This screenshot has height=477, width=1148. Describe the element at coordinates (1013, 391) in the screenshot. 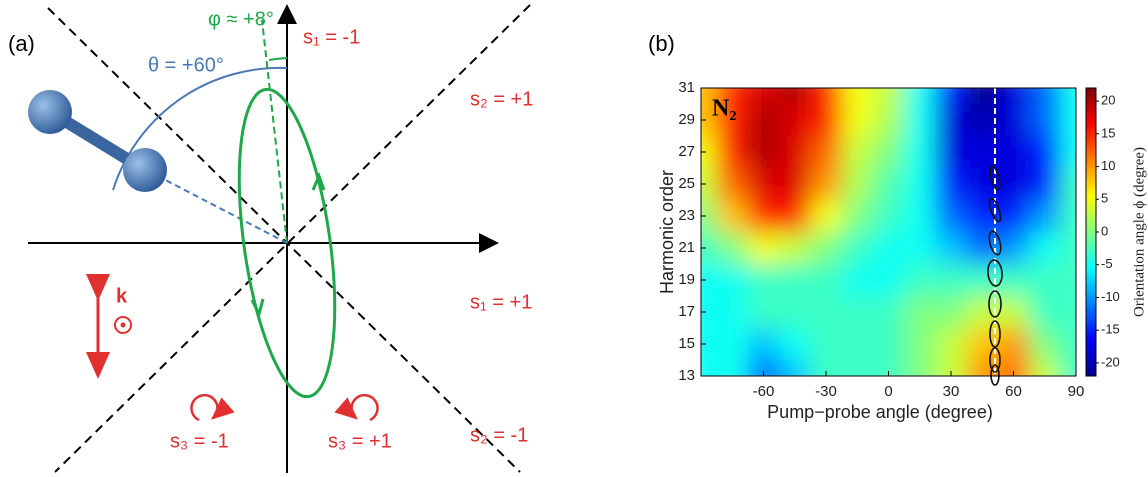

I see `x-tick-label: 60` at that location.